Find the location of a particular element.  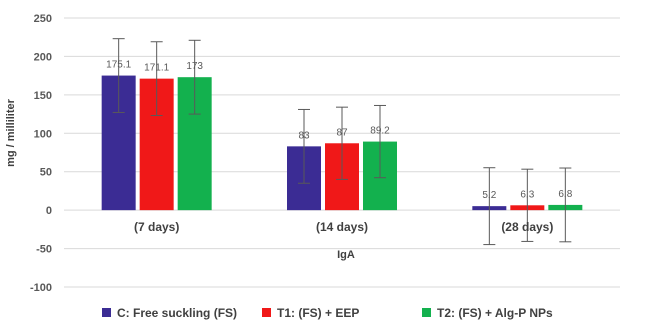

y-tick-label: 0 is located at coordinates (49, 211).